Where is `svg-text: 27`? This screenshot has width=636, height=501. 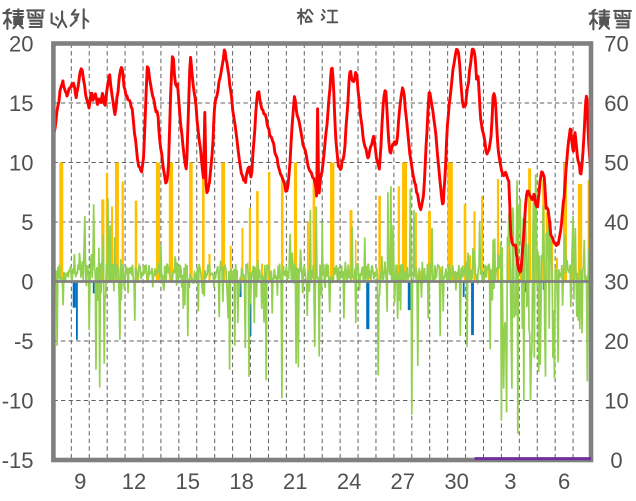
svg-text: 27 is located at coordinates (403, 481).